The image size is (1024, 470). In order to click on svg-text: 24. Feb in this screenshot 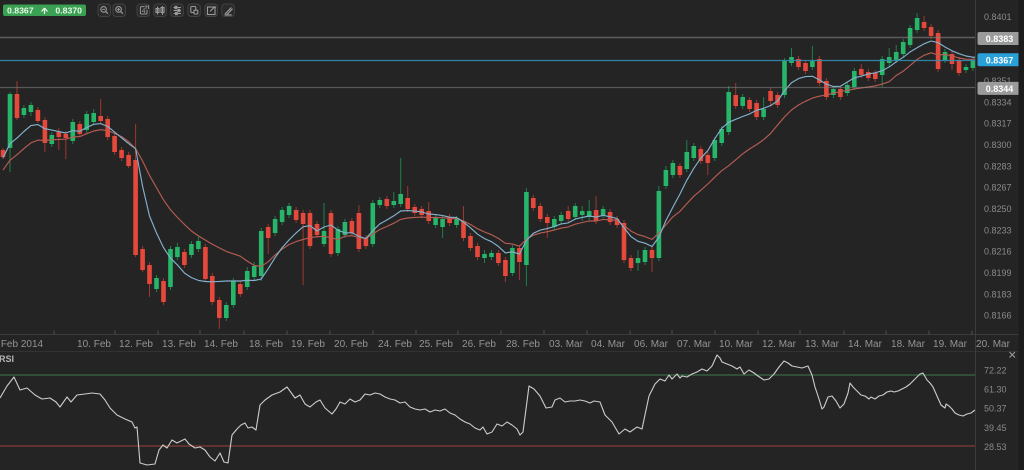, I will do `click(395, 344)`.